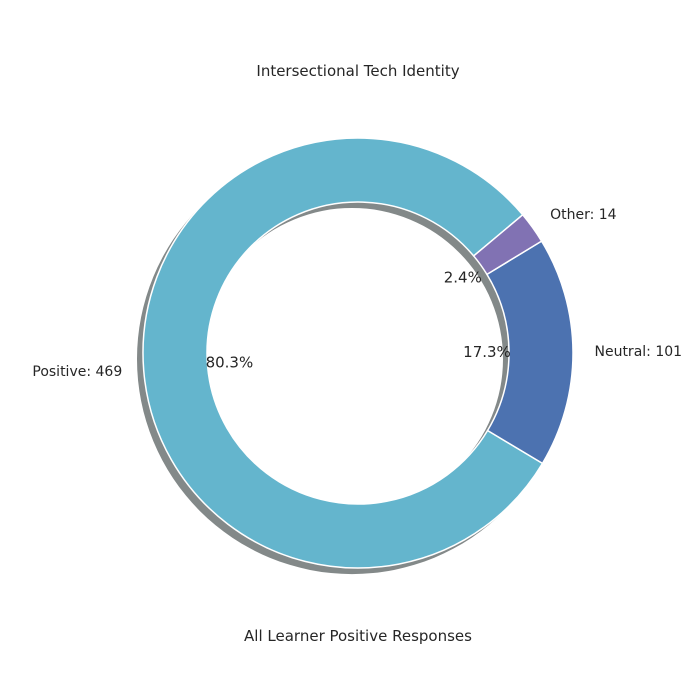 The width and height of the screenshot is (700, 700). Describe the element at coordinates (230, 363) in the screenshot. I see `percent-label-positive: 80.3%` at that location.